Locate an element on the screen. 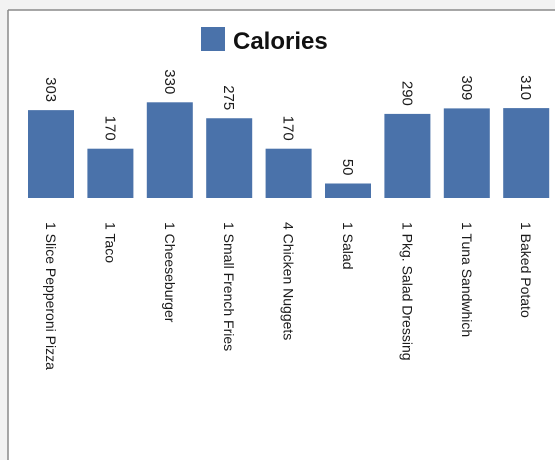  value-label-2: 170 is located at coordinates (109, 128).